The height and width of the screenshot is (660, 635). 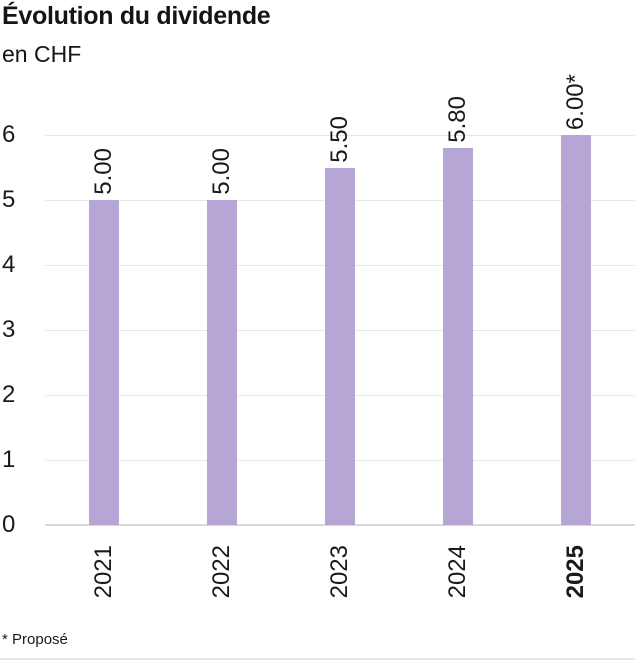 I want to click on x-axis-label-2023: 2023, so click(x=339, y=572).